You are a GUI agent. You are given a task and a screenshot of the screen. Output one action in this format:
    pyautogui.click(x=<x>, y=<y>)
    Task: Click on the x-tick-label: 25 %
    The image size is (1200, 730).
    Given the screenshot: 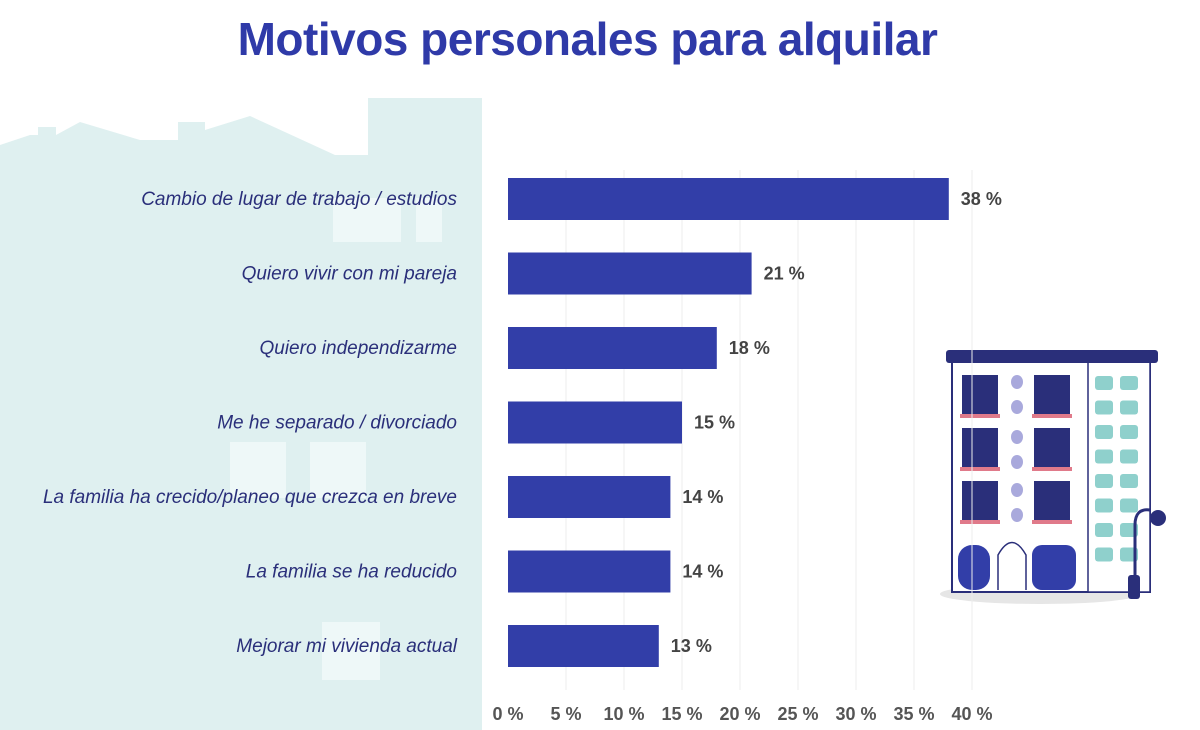 What is the action you would take?
    pyautogui.click(x=797, y=714)
    